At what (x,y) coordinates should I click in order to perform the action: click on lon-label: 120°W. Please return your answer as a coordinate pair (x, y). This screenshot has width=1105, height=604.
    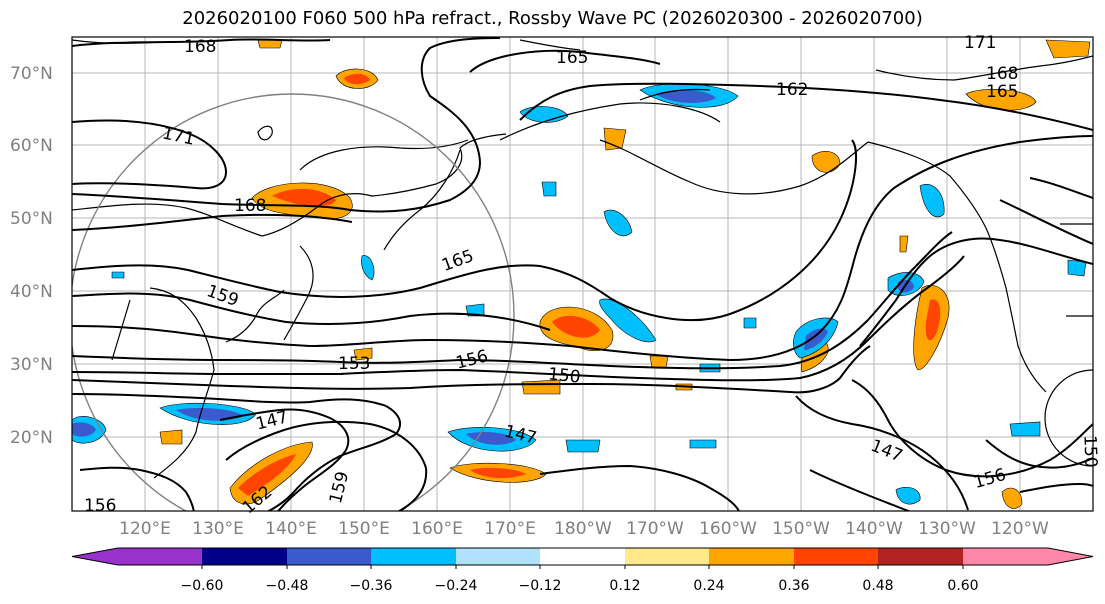
    Looking at the image, I should click on (1020, 529).